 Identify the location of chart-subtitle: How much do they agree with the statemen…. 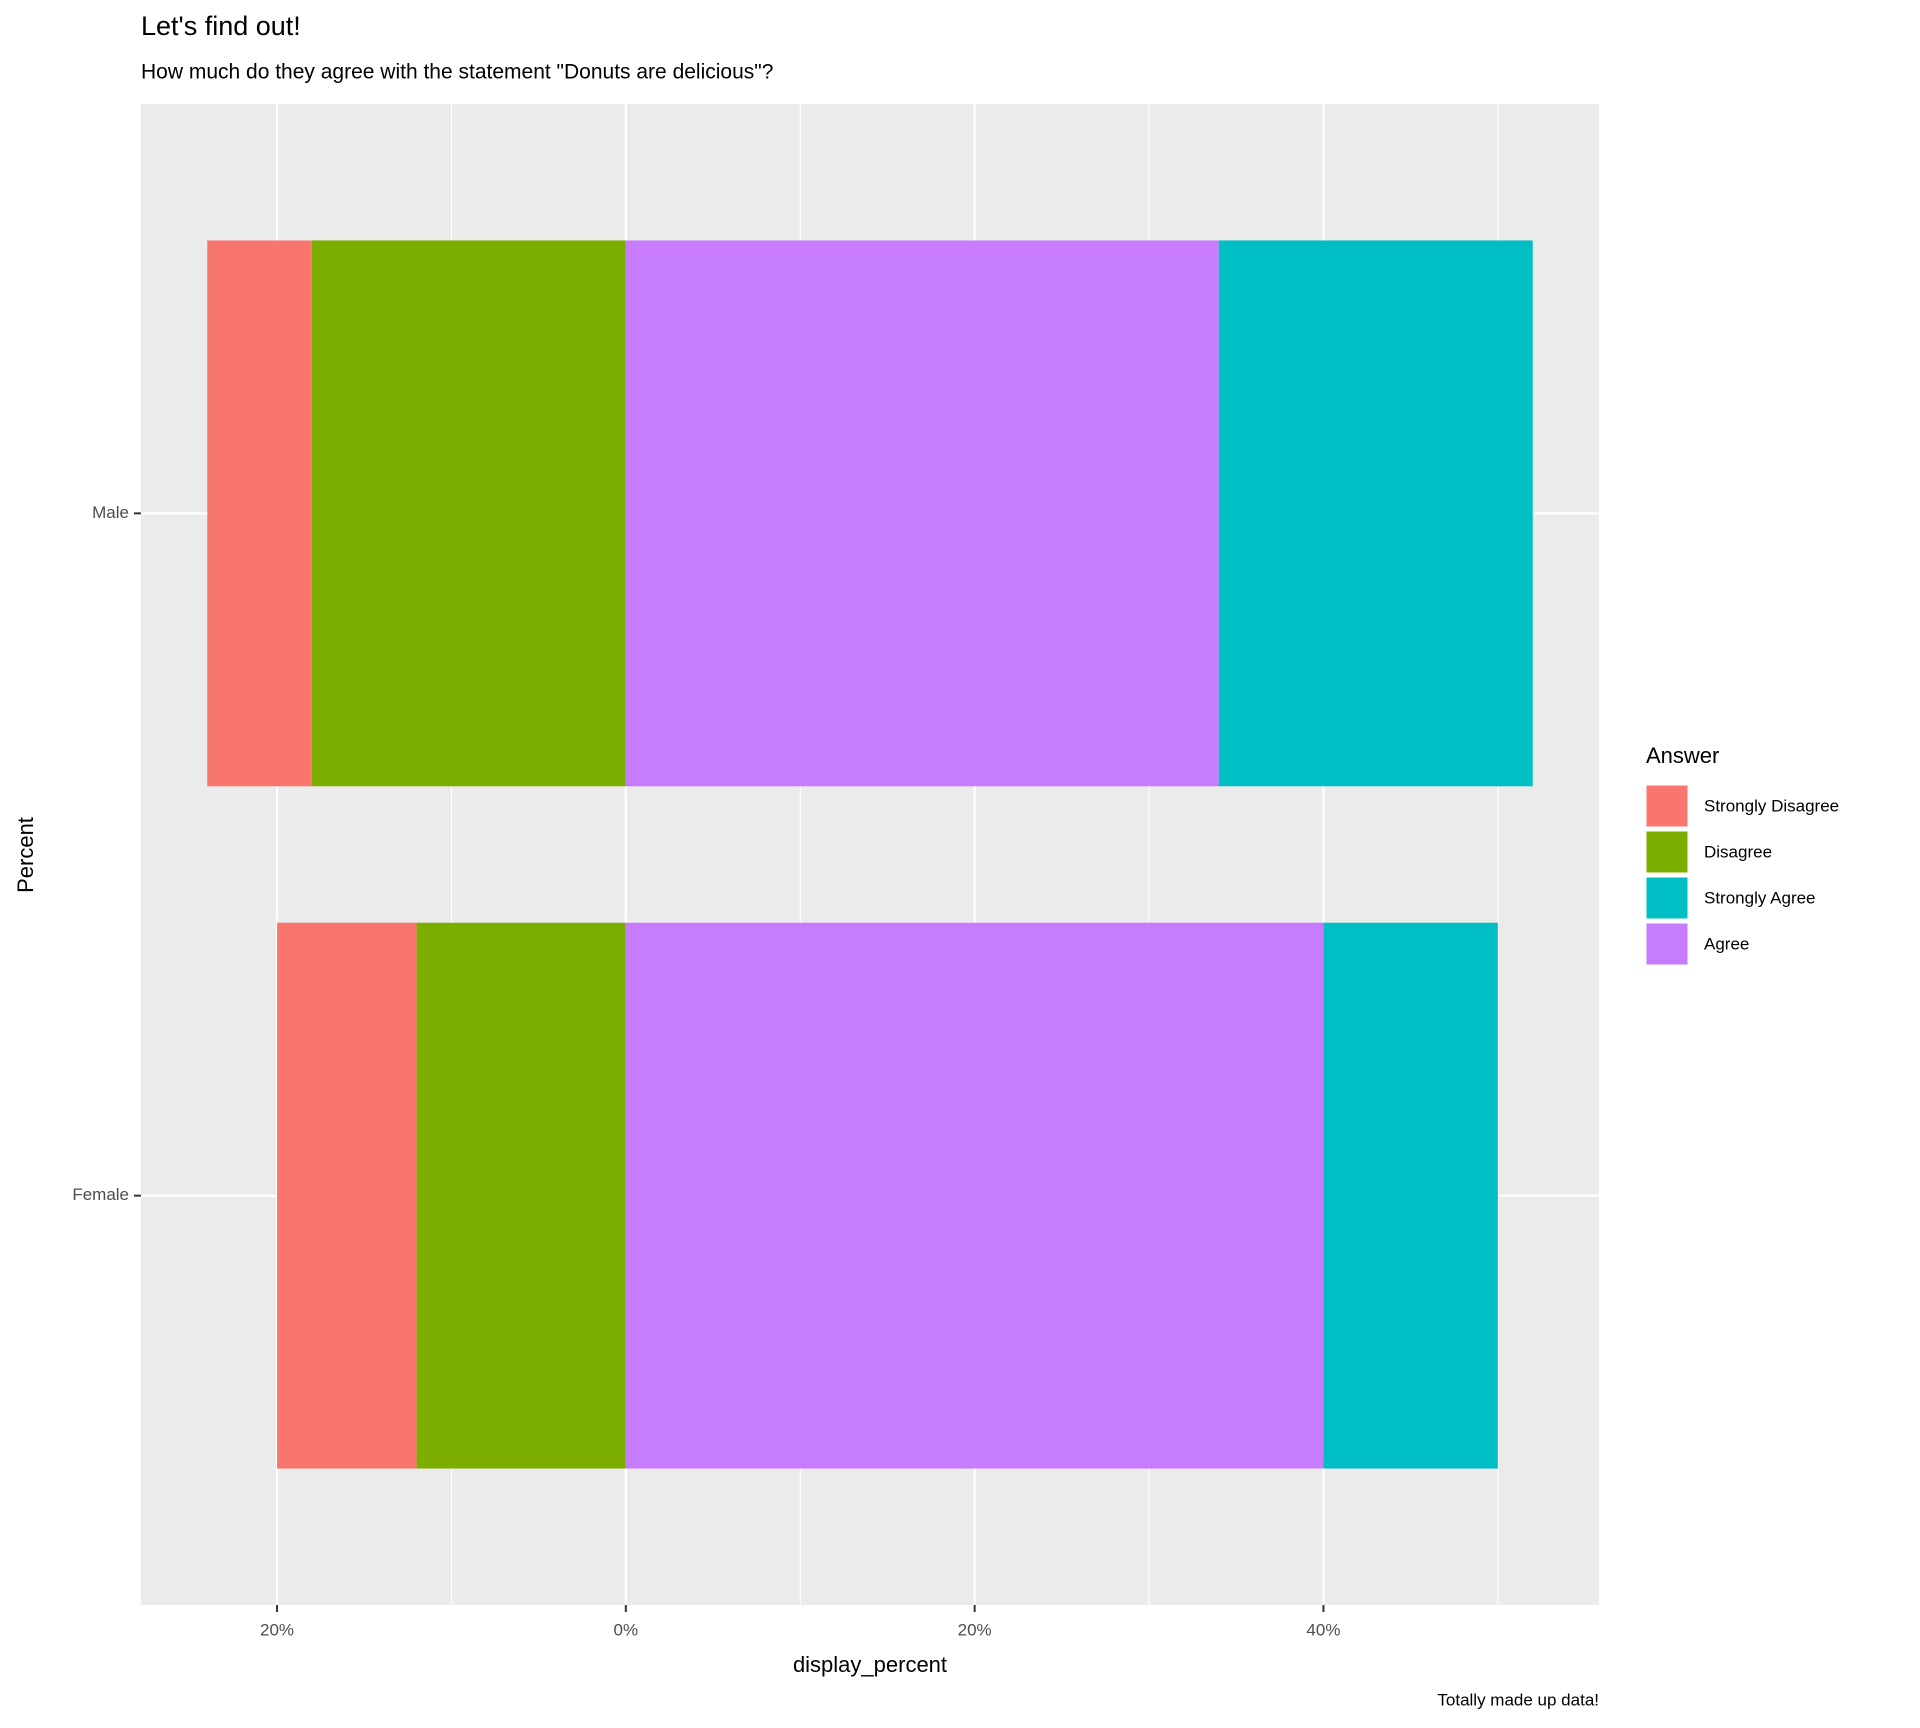
(457, 72).